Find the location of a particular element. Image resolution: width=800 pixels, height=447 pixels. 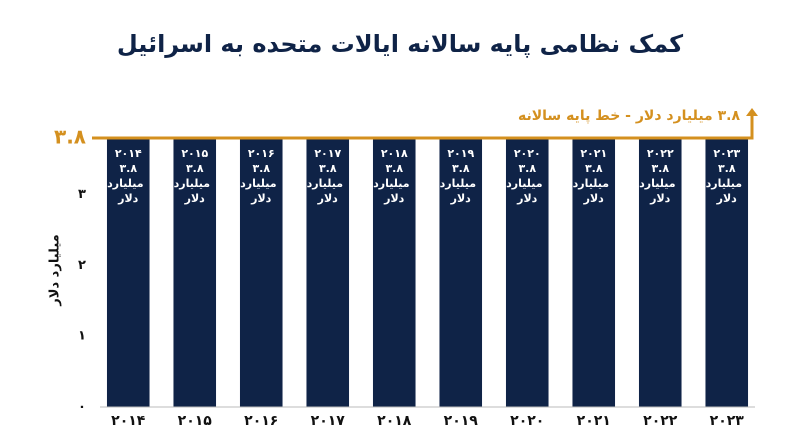

y-tick-label: ۳ is located at coordinates (82, 194).